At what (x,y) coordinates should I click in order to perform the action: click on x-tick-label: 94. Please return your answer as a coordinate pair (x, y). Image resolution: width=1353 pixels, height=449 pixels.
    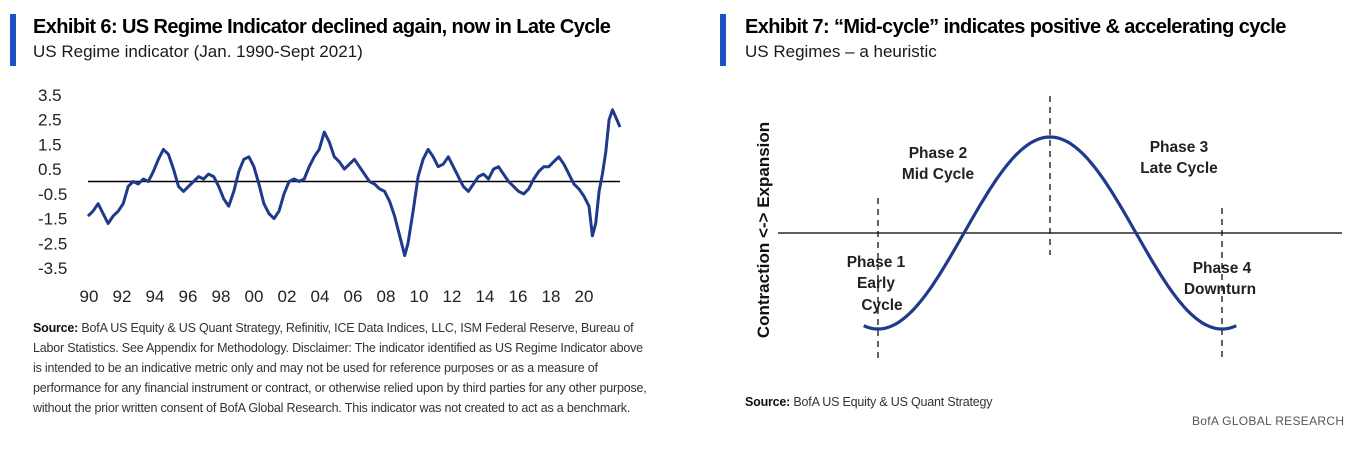
    Looking at the image, I should click on (155, 296).